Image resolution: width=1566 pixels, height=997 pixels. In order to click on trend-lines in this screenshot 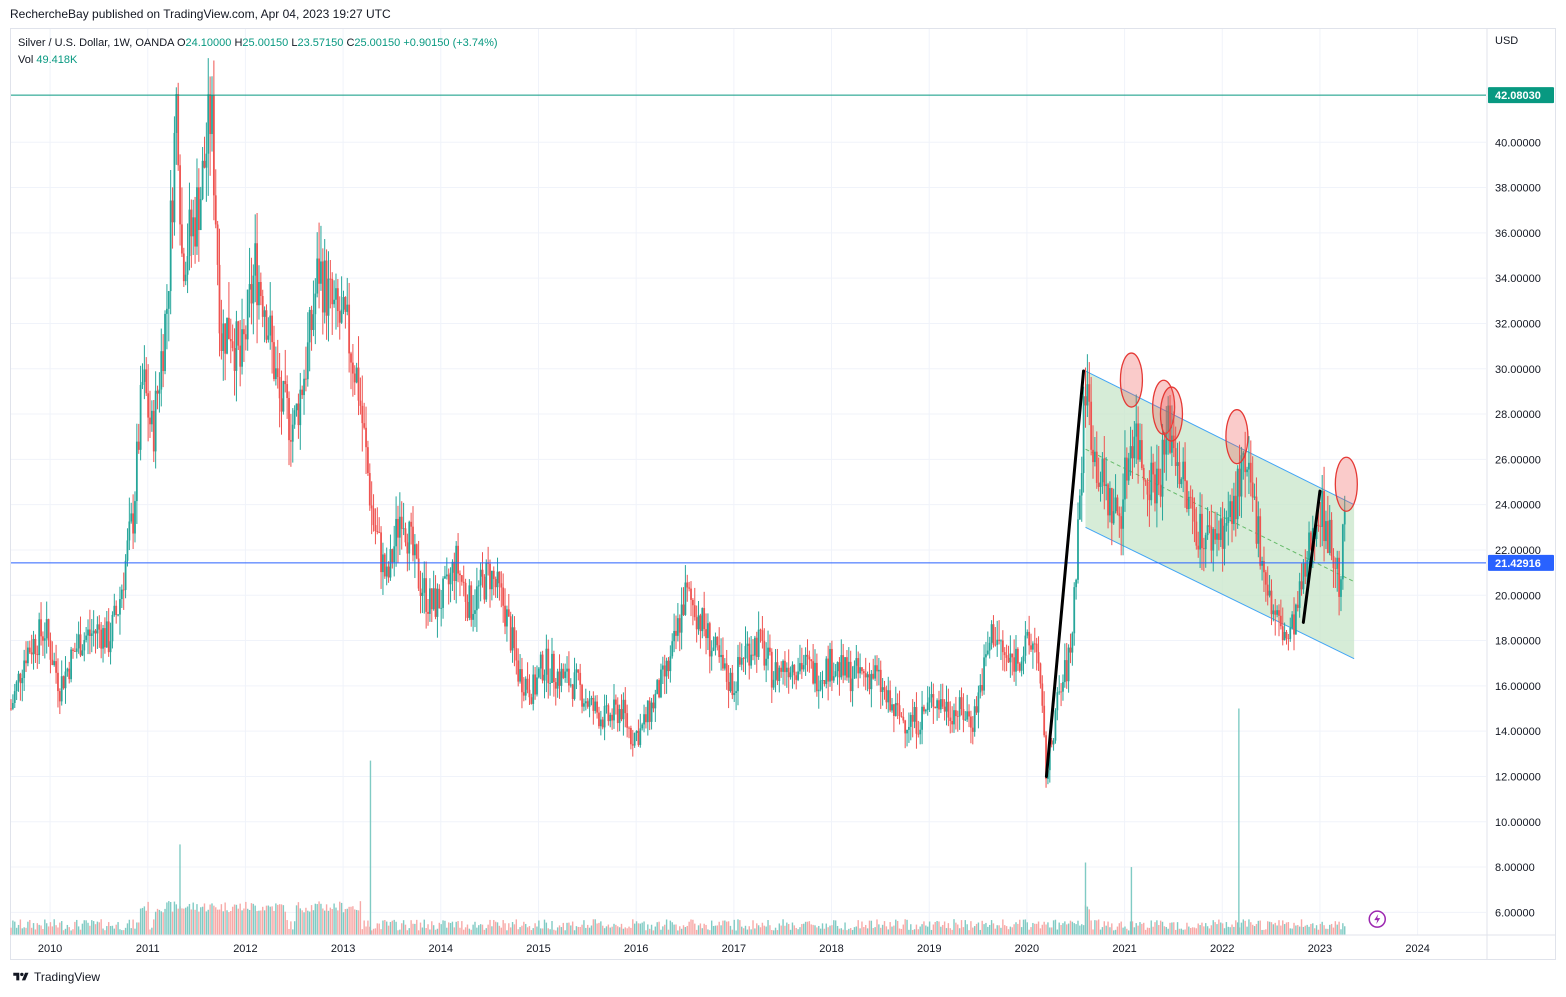, I will do `click(1183, 573)`.